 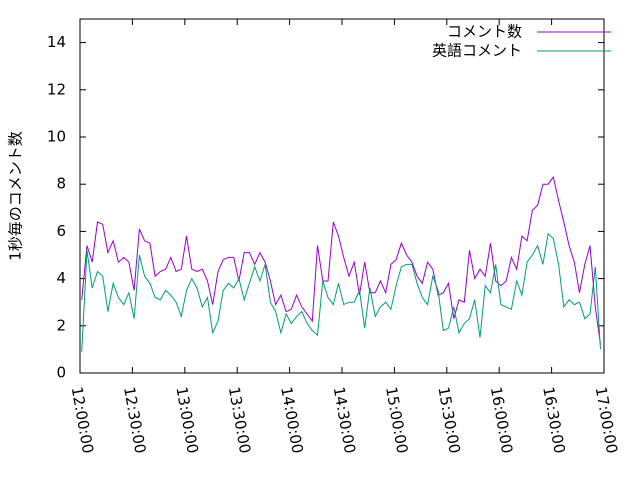 What do you see at coordinates (239, 419) in the screenshot?
I see `x-tick-label: 13:30:00` at bounding box center [239, 419].